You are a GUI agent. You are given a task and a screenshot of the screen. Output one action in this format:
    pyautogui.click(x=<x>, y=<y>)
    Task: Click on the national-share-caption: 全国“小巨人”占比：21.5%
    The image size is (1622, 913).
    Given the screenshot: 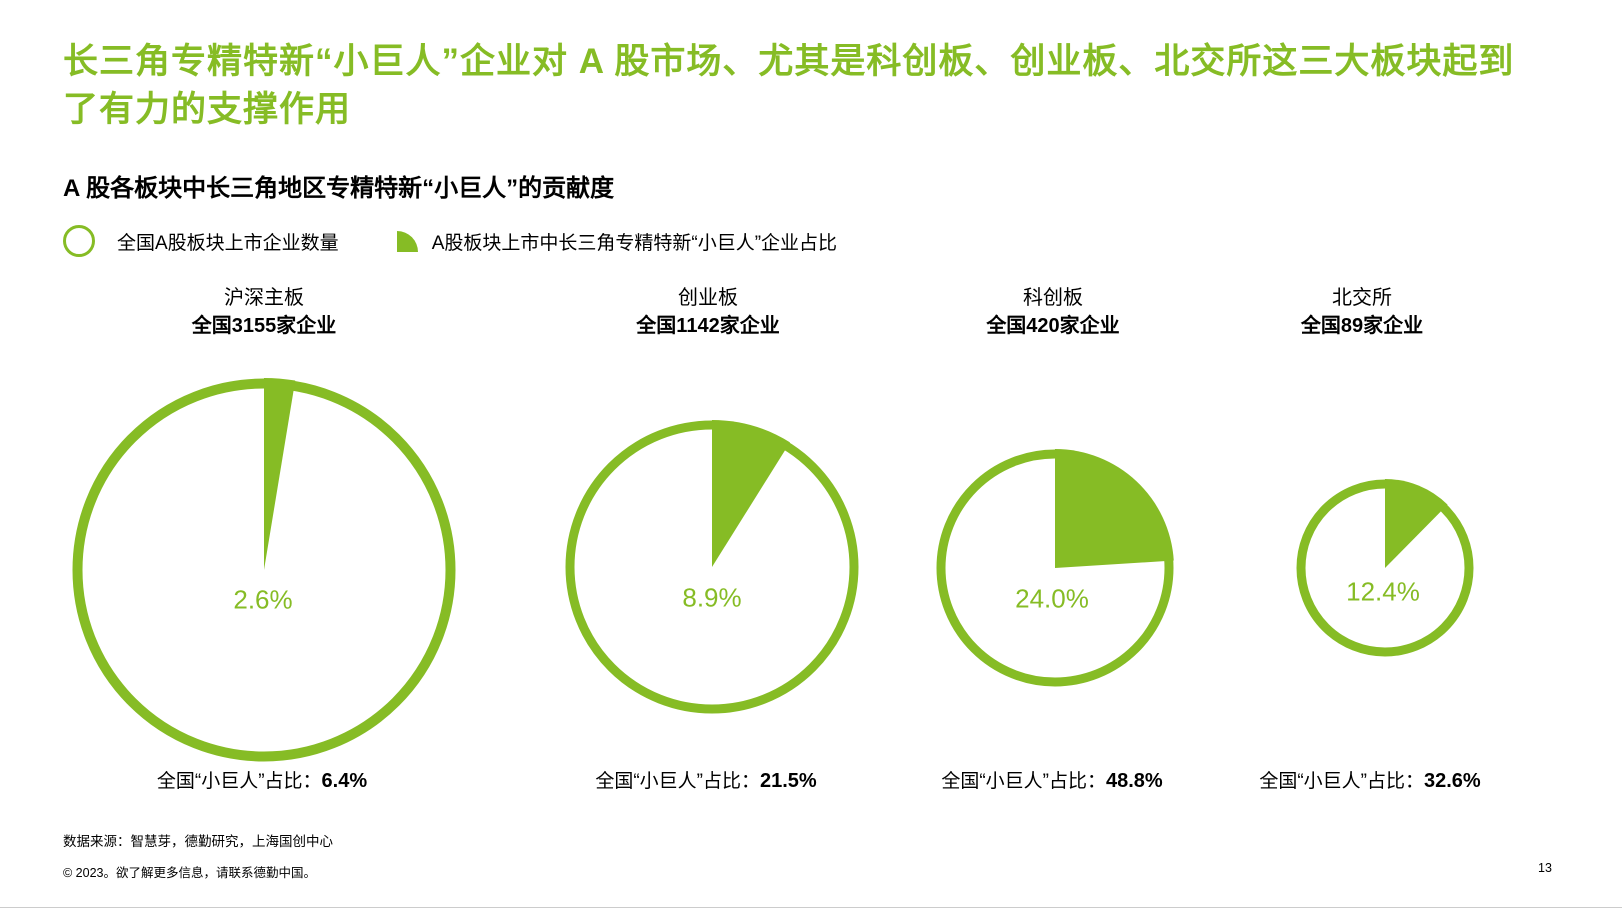 What is the action you would take?
    pyautogui.click(x=705, y=779)
    